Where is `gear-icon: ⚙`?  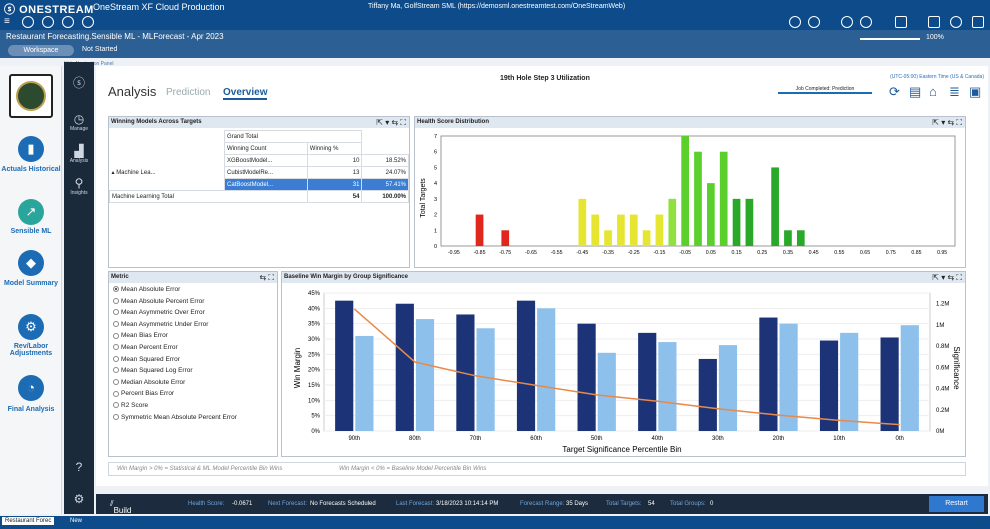
gear-icon: ⚙ is located at coordinates (31, 327).